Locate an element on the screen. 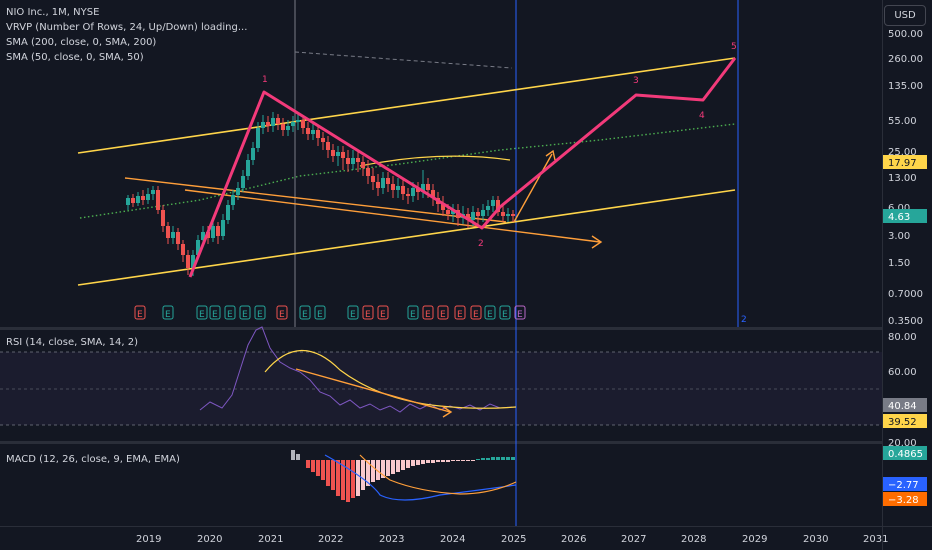  candlestick-series is located at coordinates (320, 194).